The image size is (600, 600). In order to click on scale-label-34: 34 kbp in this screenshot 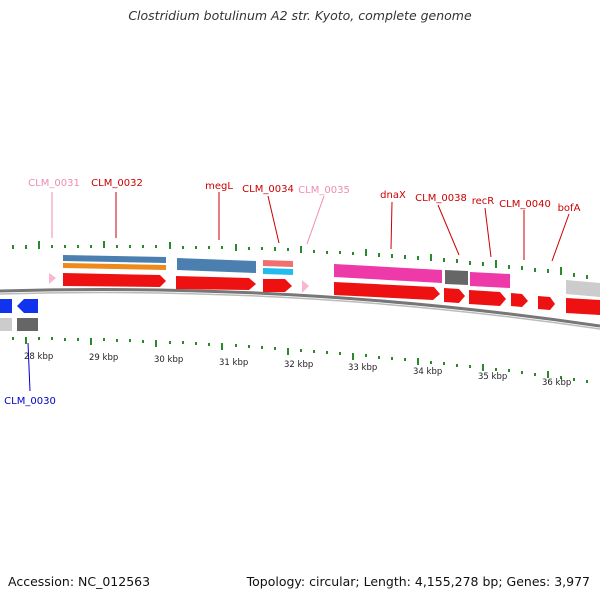, I will do `click(427, 372)`.